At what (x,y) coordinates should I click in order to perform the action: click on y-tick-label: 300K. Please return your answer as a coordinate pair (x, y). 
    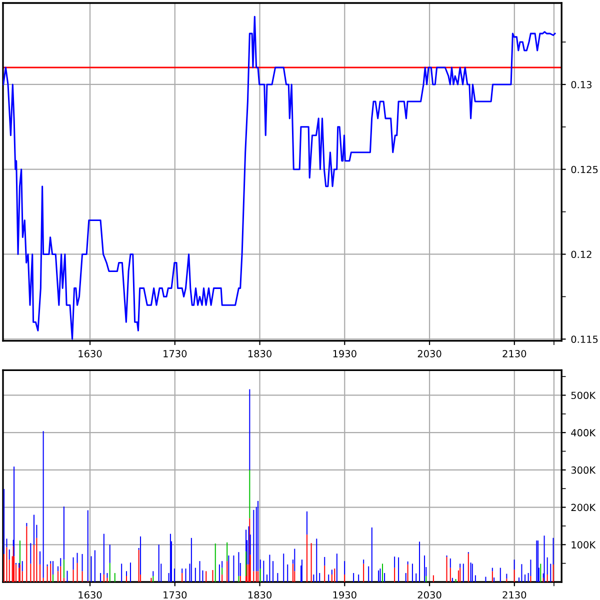
    Looking at the image, I should click on (583, 470).